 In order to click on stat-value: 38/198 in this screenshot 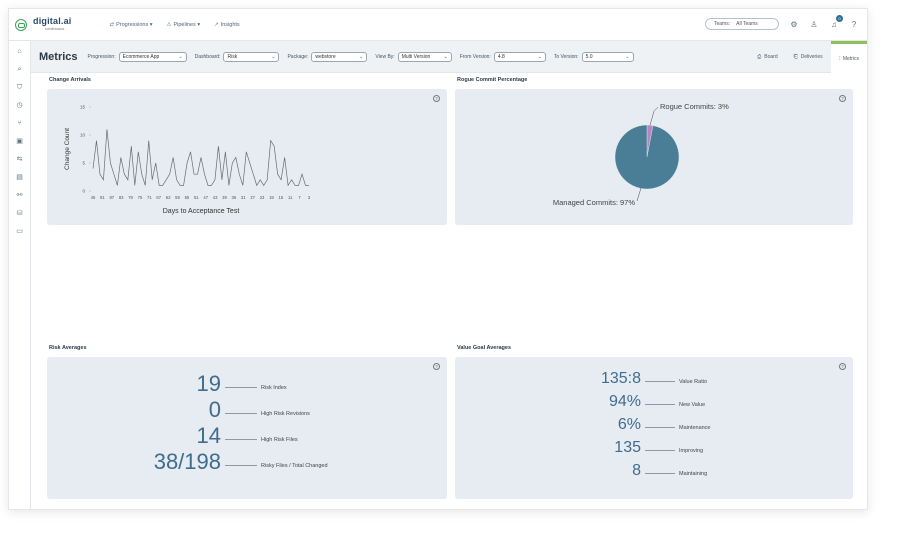, I will do `click(187, 461)`.